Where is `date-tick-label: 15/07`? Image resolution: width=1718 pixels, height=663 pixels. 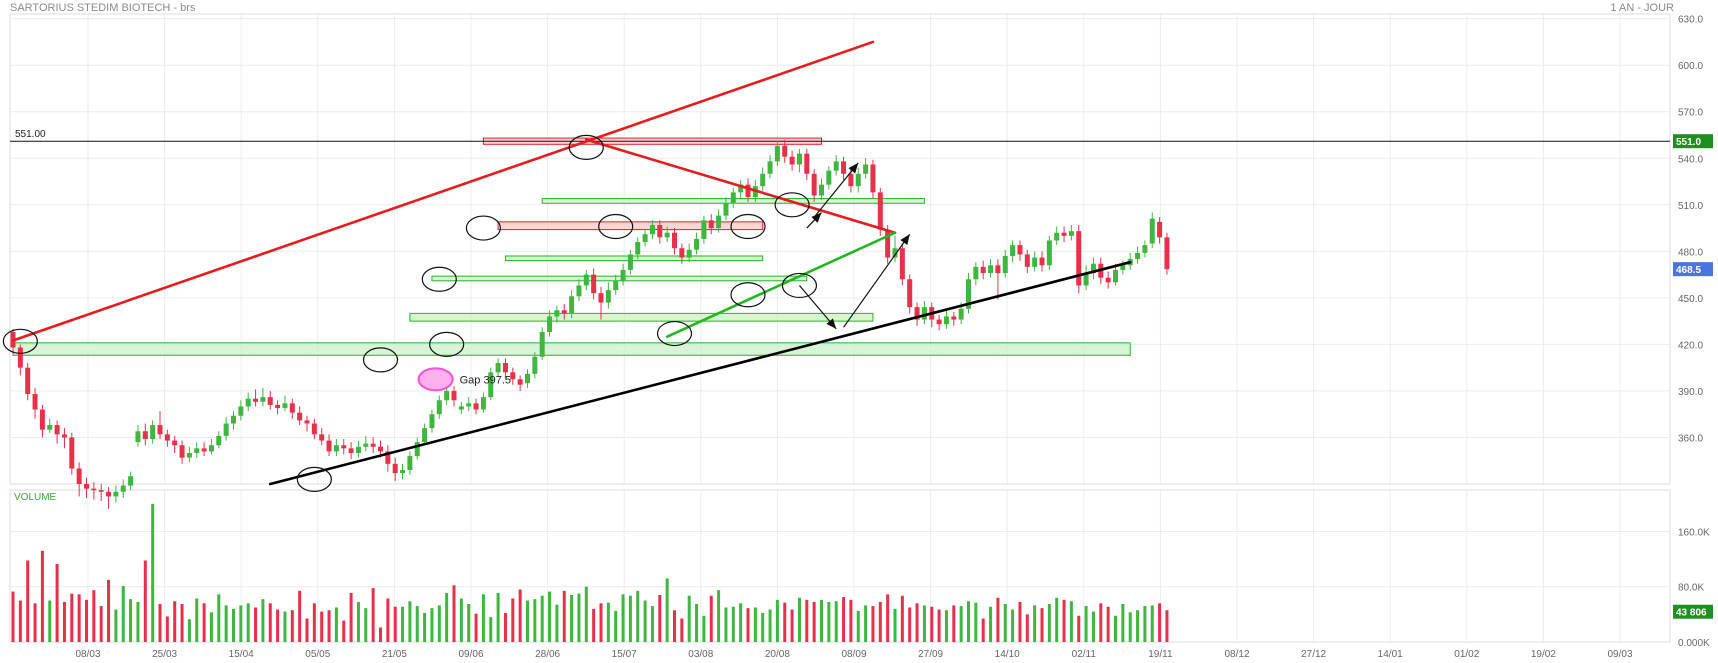
date-tick-label: 15/07 is located at coordinates (624, 654).